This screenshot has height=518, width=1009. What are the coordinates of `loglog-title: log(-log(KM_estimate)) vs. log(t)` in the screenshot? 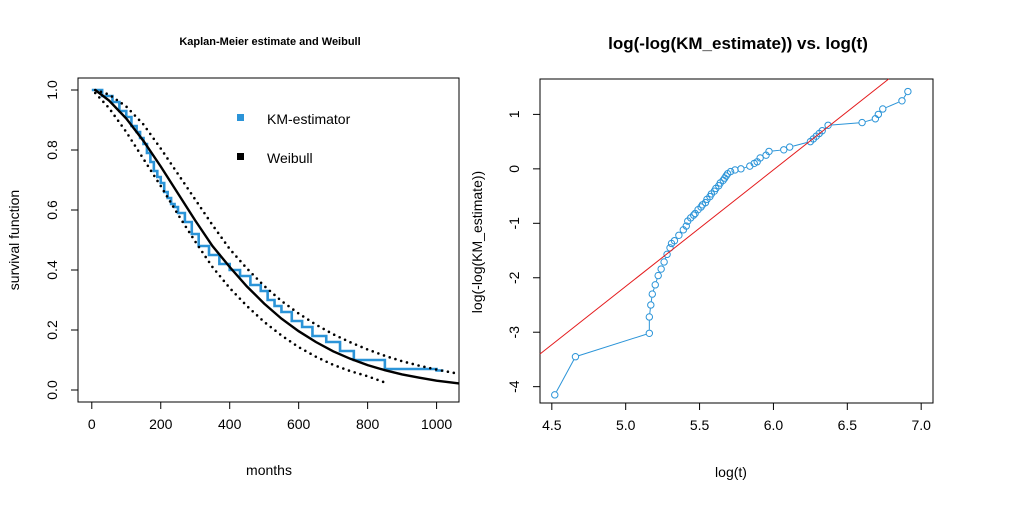 It's located at (738, 43).